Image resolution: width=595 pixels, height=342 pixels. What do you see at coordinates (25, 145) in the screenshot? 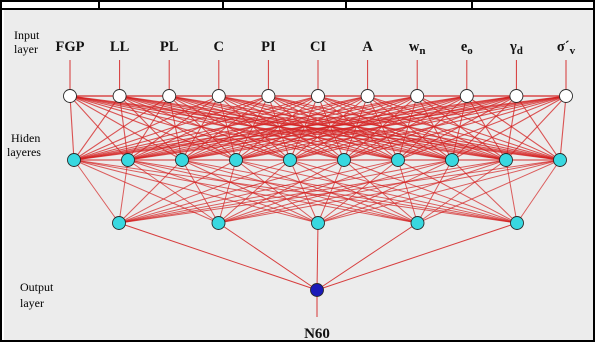
I see `hidden-layer-label: Hiden layeres` at bounding box center [25, 145].